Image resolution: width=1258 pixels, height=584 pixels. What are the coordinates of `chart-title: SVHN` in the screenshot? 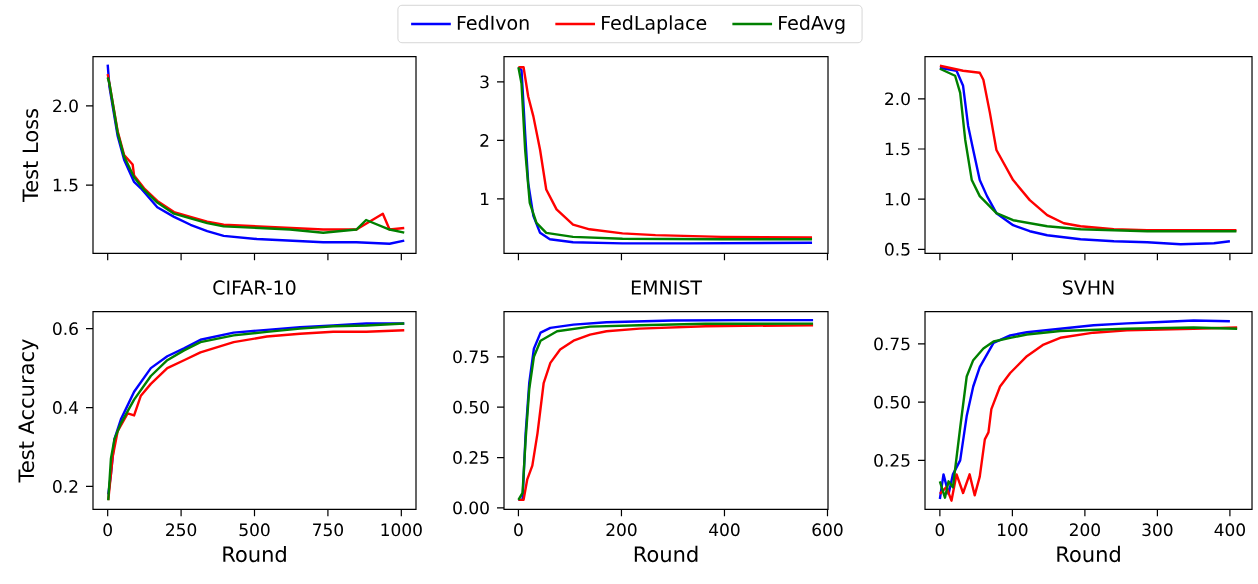 It's located at (1088, 287).